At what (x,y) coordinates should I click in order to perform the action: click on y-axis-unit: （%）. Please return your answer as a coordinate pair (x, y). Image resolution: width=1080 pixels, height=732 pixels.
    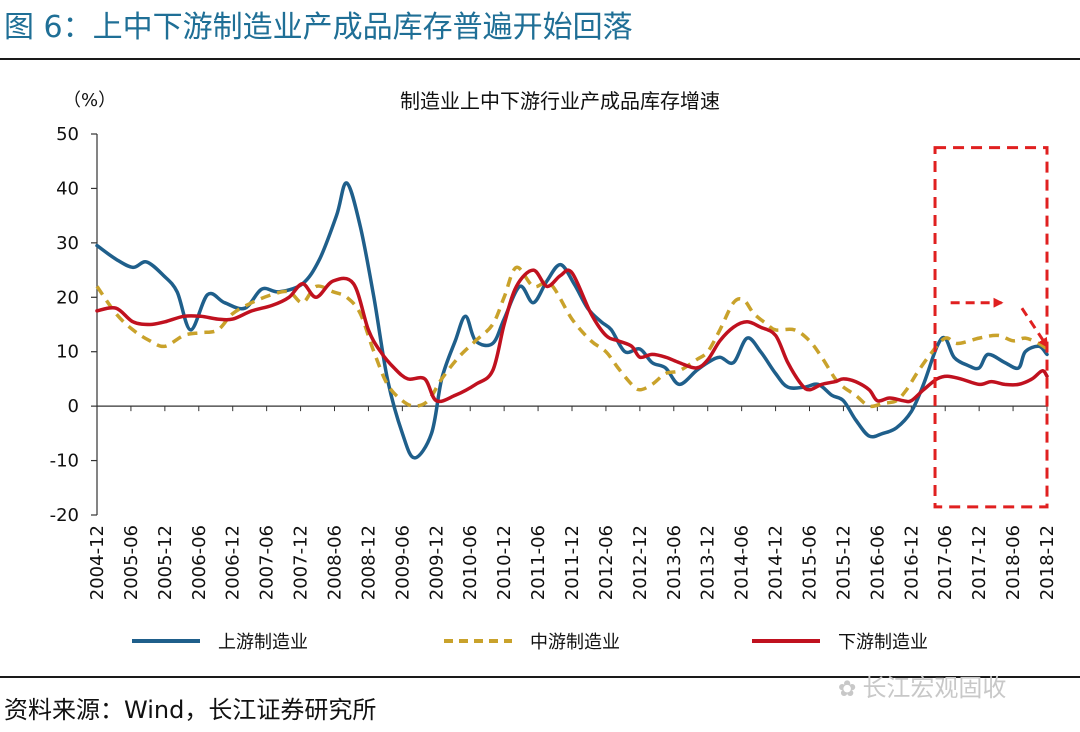
    Looking at the image, I should click on (89, 100).